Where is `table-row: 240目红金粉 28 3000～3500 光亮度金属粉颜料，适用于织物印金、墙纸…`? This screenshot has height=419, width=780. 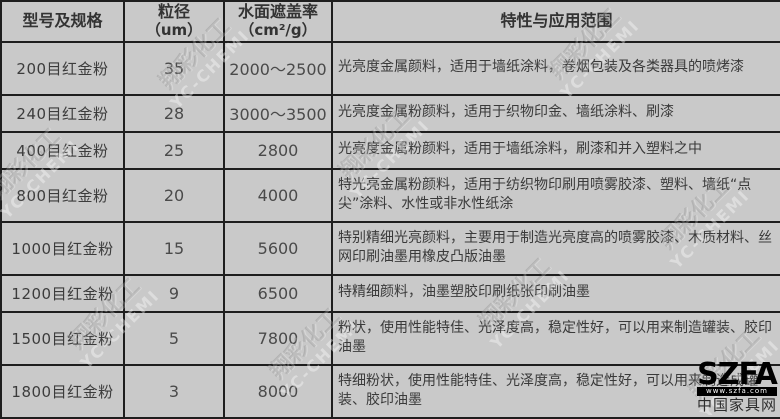 table-row: 240目红金粉 28 3000～3500 光亮度金属粉颜料，适用于织物印金、墙纸… is located at coordinates (390, 113).